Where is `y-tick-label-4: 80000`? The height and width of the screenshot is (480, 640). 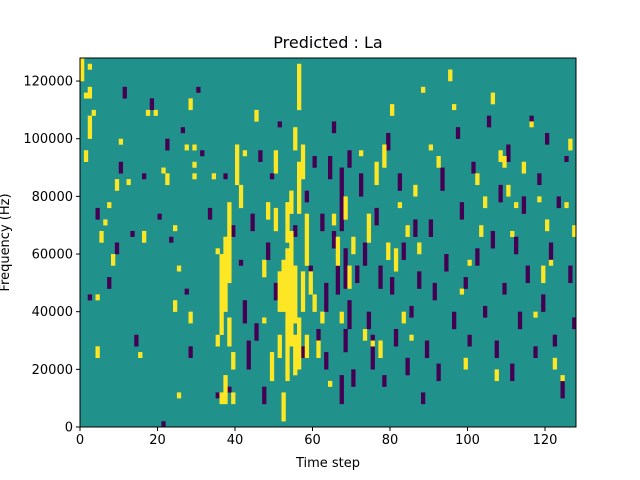
y-tick-label-4: 80000 is located at coordinates (52, 197).